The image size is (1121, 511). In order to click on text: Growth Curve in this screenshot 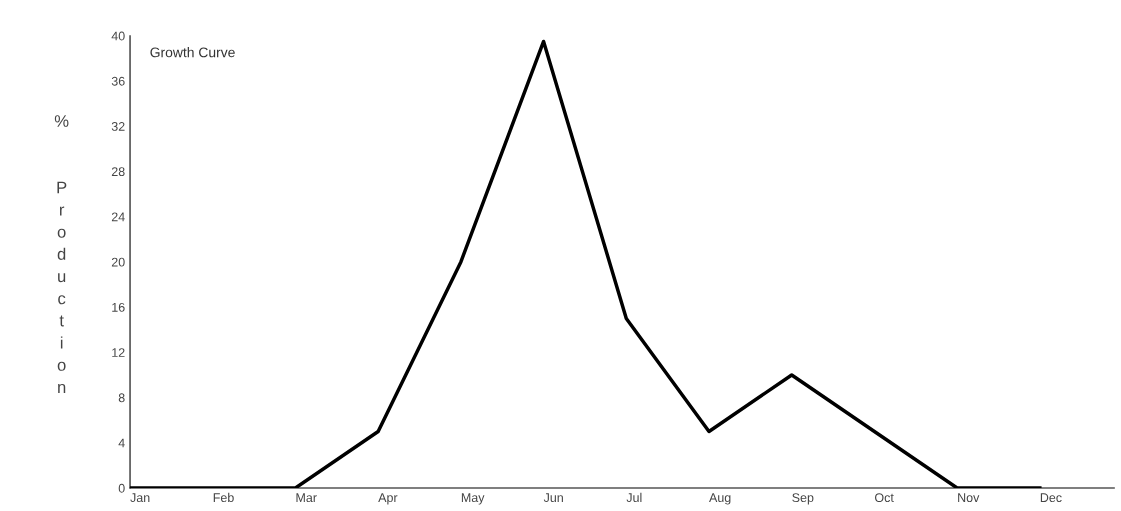, I will do `click(192, 52)`.